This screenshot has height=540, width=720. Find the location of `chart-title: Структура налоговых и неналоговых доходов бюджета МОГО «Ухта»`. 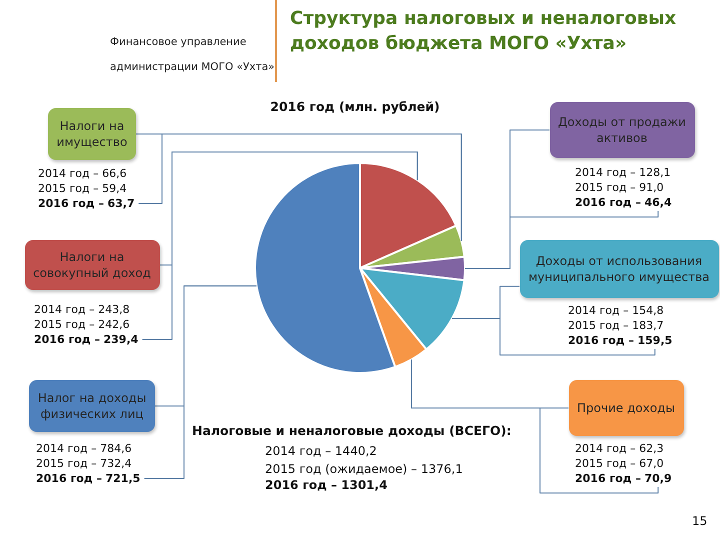

chart-title: Структура налоговых и неналоговых доходов бюджета МОГО «Ухта» is located at coordinates (484, 31).